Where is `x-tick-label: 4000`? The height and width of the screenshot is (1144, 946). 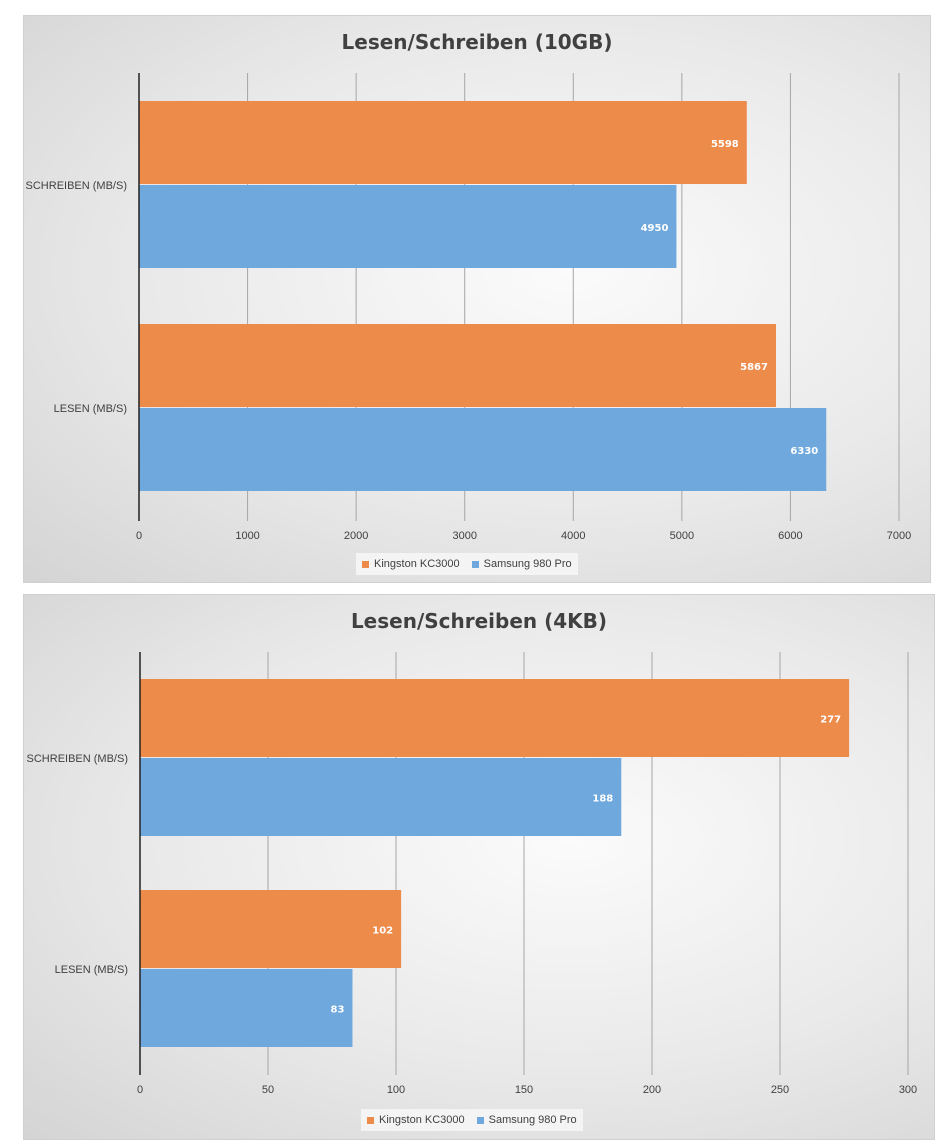
x-tick-label: 4000 is located at coordinates (573, 536).